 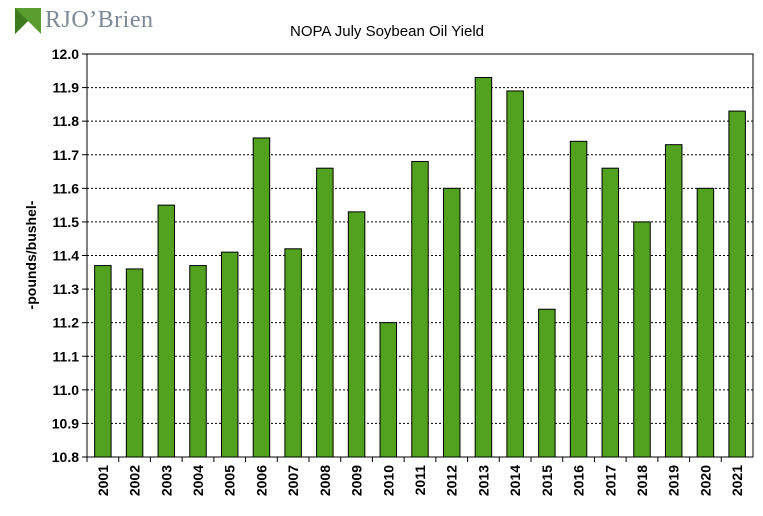 I want to click on bar-2001, so click(x=103, y=361).